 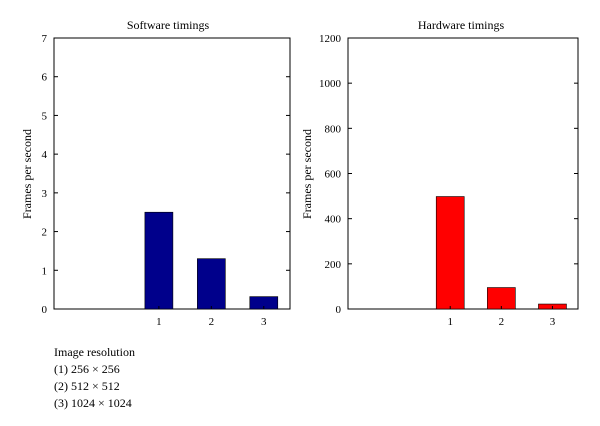 I want to click on y-tick-label: 2, so click(x=45, y=233).